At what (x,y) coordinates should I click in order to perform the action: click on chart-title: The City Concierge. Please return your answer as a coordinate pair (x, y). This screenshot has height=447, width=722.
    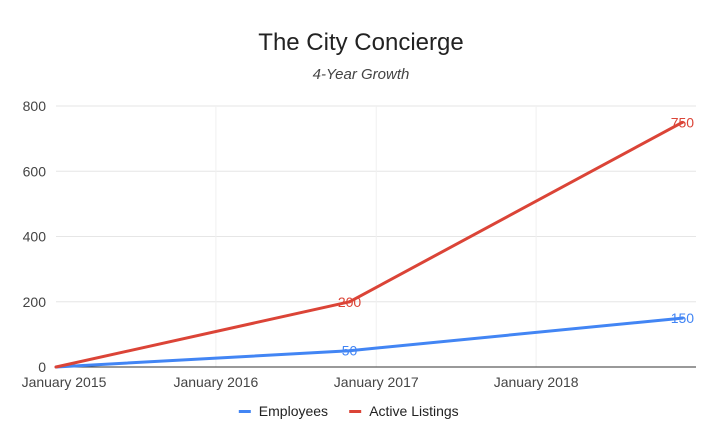
    Looking at the image, I should click on (360, 42).